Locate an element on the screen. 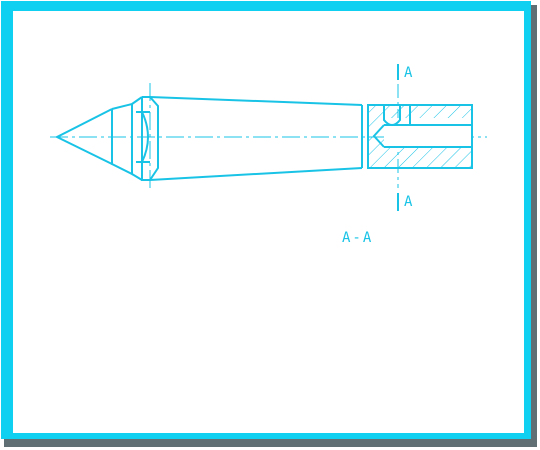 The height and width of the screenshot is (450, 540). section-marker-bottom: A is located at coordinates (408, 202).